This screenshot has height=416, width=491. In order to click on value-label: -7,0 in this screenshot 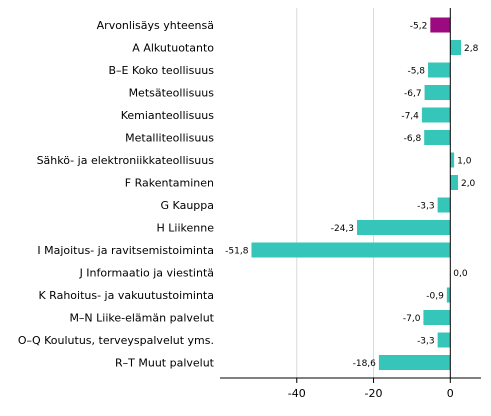, I will do `click(412, 319)`.